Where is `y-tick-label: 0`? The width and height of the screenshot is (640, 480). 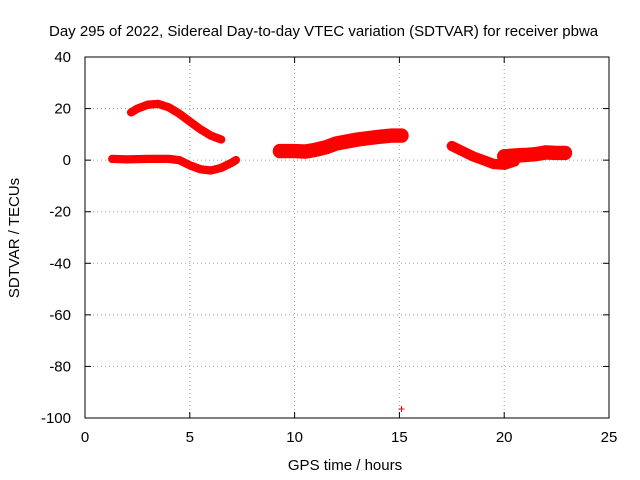
y-tick-label: 0 is located at coordinates (67, 160).